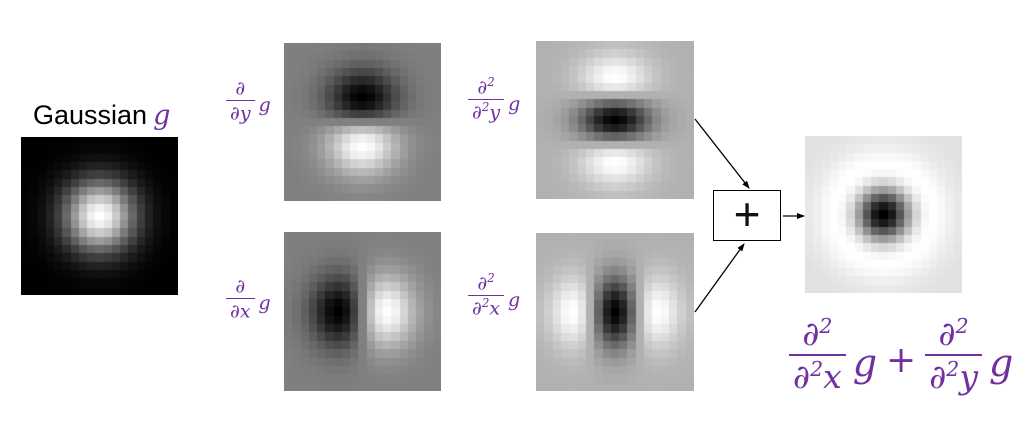 This screenshot has height=445, width=1021. What do you see at coordinates (362, 311) in the screenshot?
I see `dx-kernel-image` at bounding box center [362, 311].